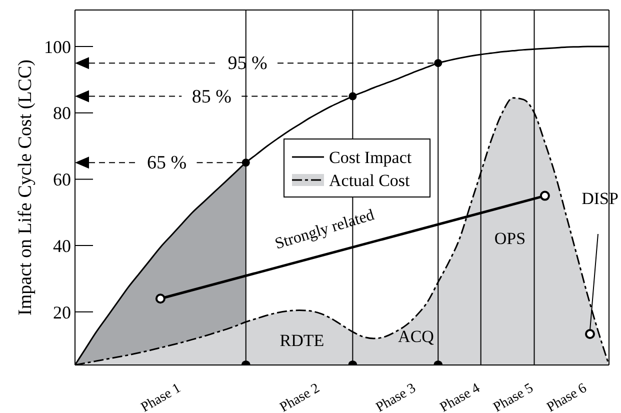 This screenshot has height=413, width=621. Describe the element at coordinates (62, 246) in the screenshot. I see `y-tick-label: 40` at that location.